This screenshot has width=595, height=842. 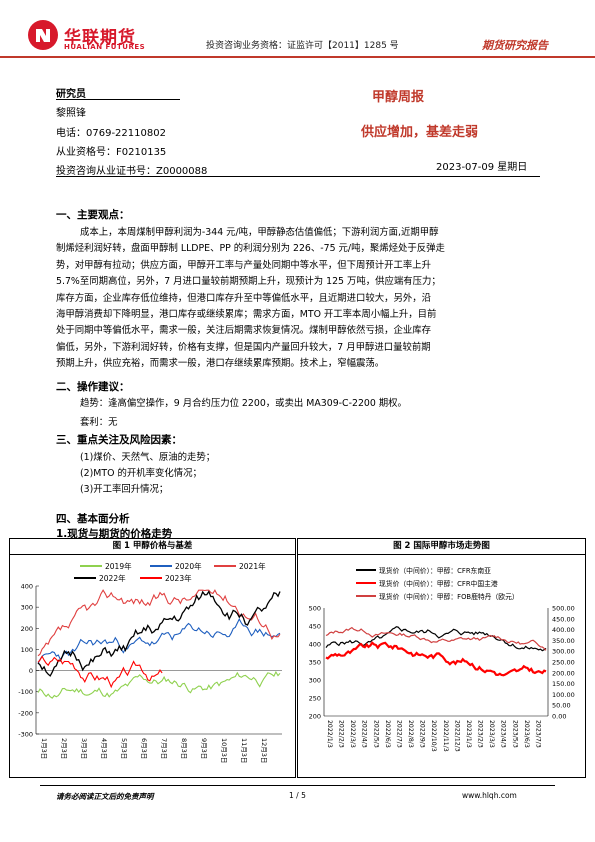 What do you see at coordinates (25, 692) in the screenshot?
I see `y-tick-label: -100` at bounding box center [25, 692].